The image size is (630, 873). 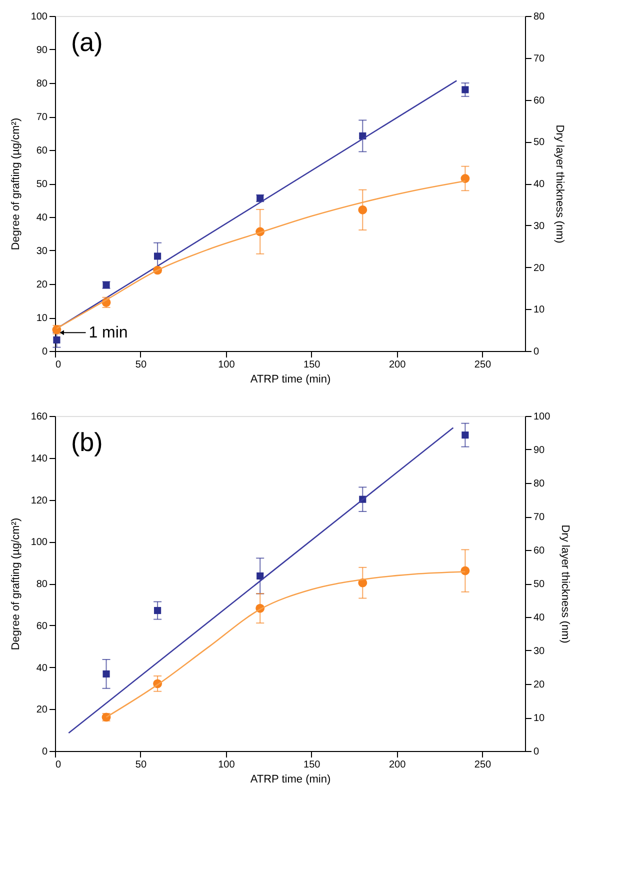 What do you see at coordinates (42, 184) in the screenshot?
I see `y-tick-label: 50` at bounding box center [42, 184].